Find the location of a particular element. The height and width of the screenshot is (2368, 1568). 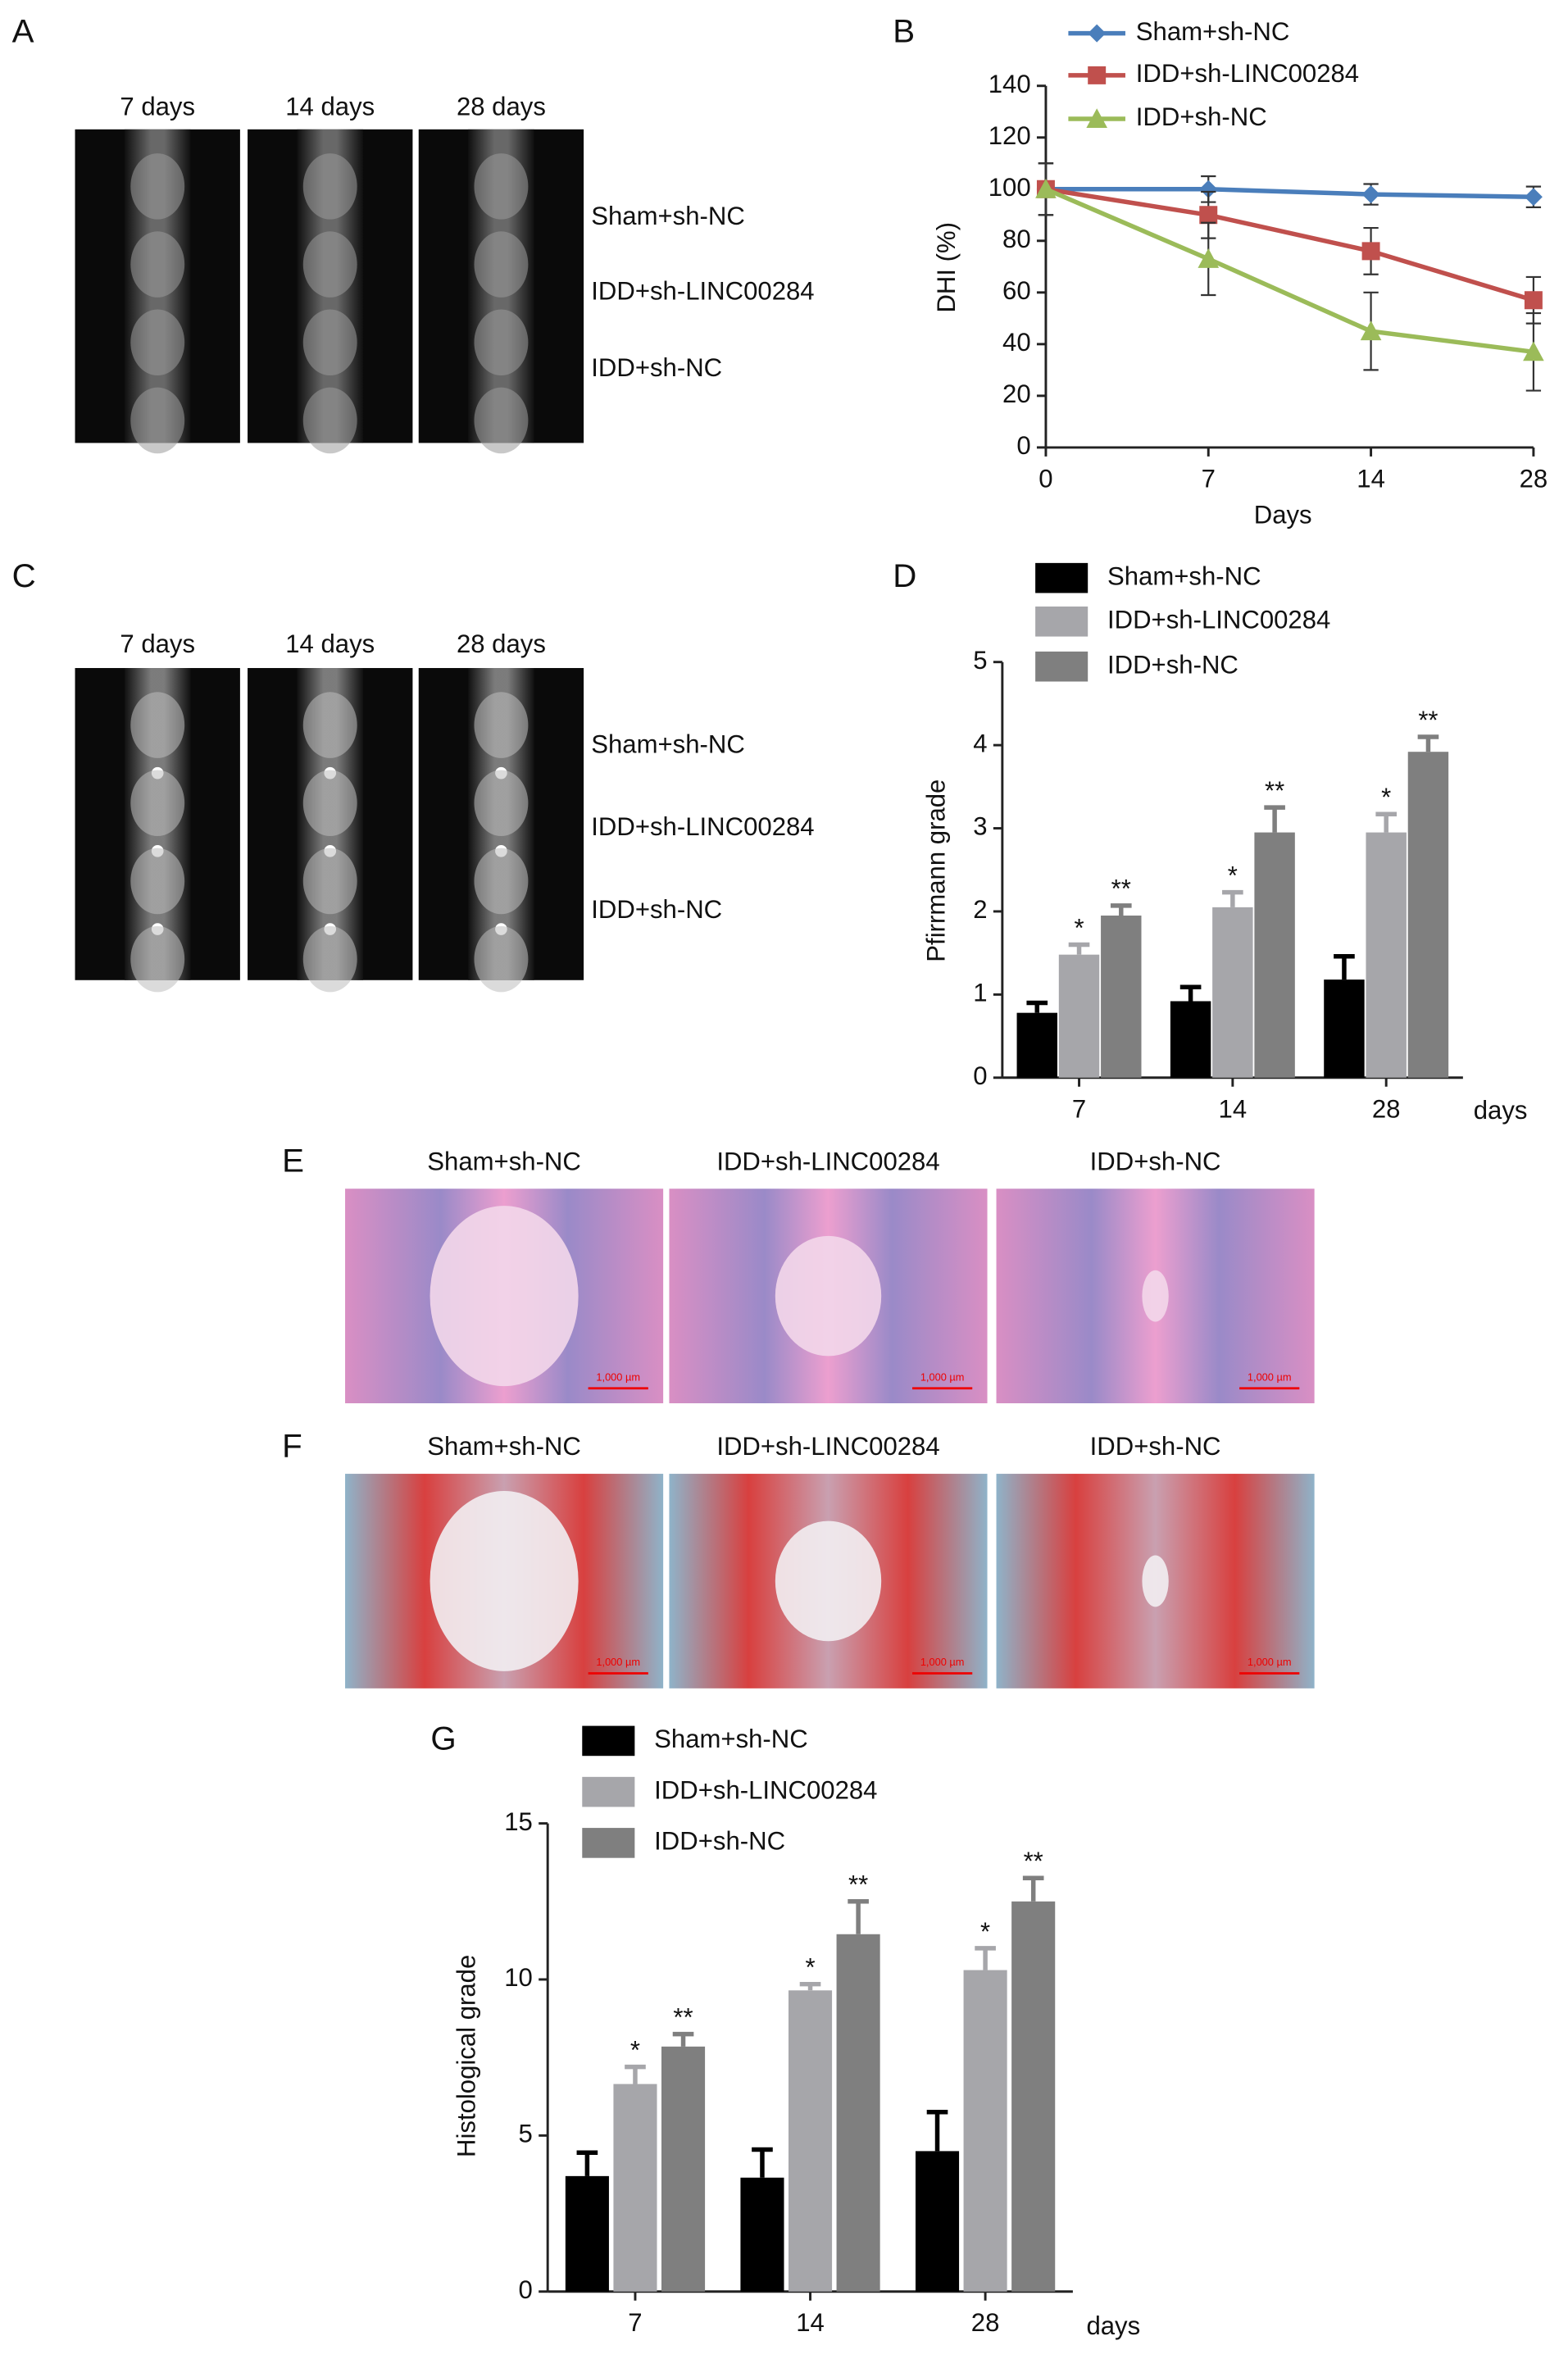

panel-letter: F is located at coordinates (292, 1447).